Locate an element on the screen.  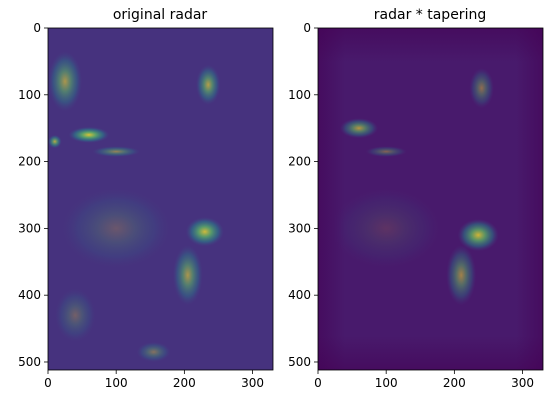
panel-title: original radar is located at coordinates (160, 15).